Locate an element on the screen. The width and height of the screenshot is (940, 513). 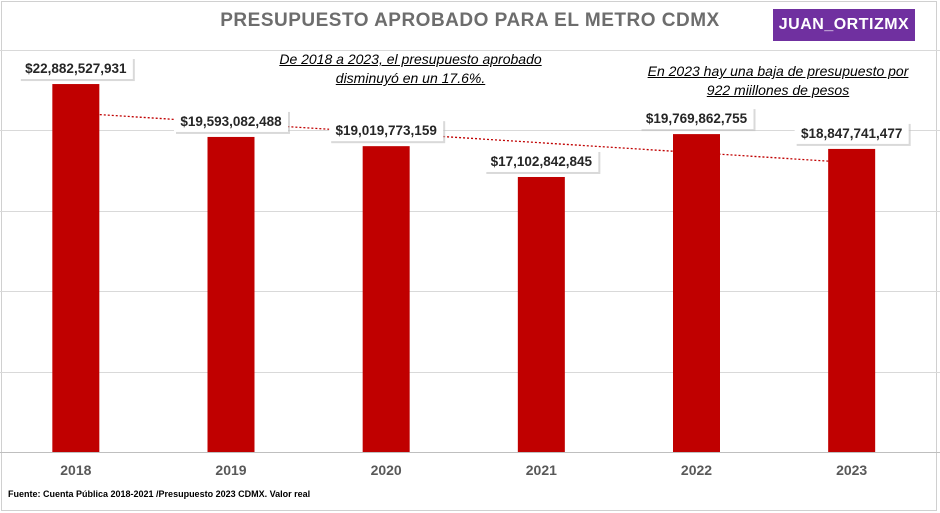
bar-2021 is located at coordinates (541, 314).